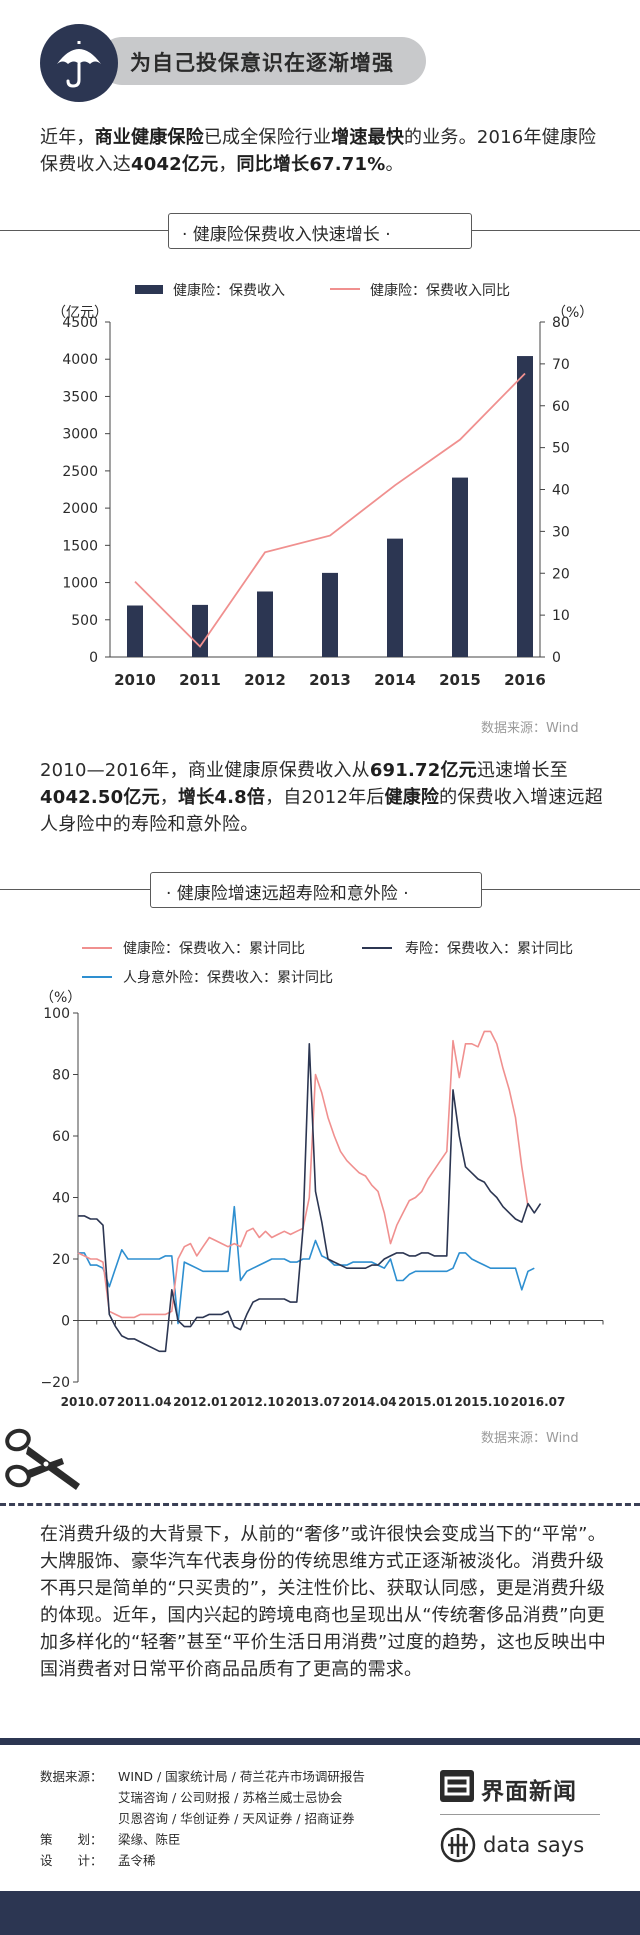 The width and height of the screenshot is (640, 1935). I want to click on cut-line, so click(320, 1504).